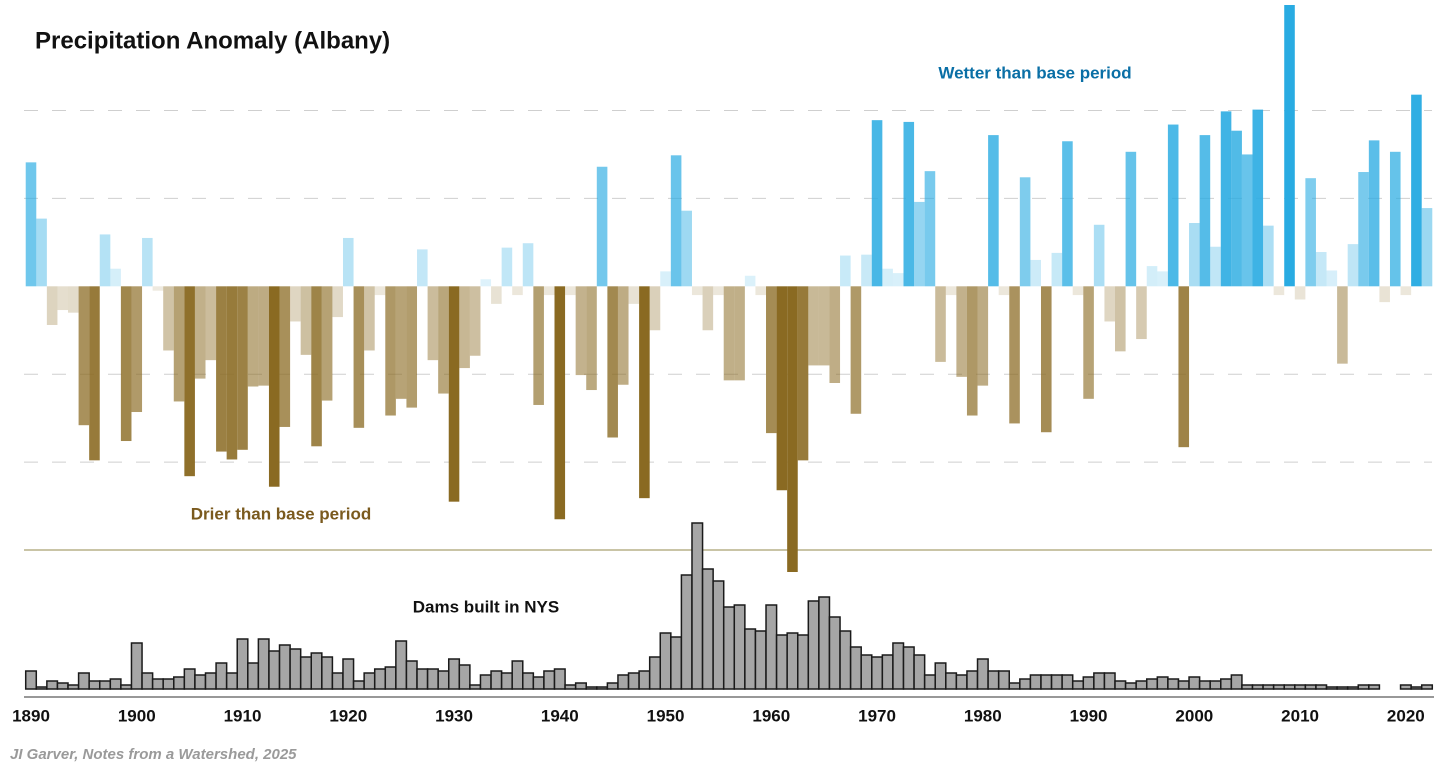 The image size is (1456, 783). What do you see at coordinates (771, 715) in the screenshot?
I see `x-tick-label: 1960` at bounding box center [771, 715].